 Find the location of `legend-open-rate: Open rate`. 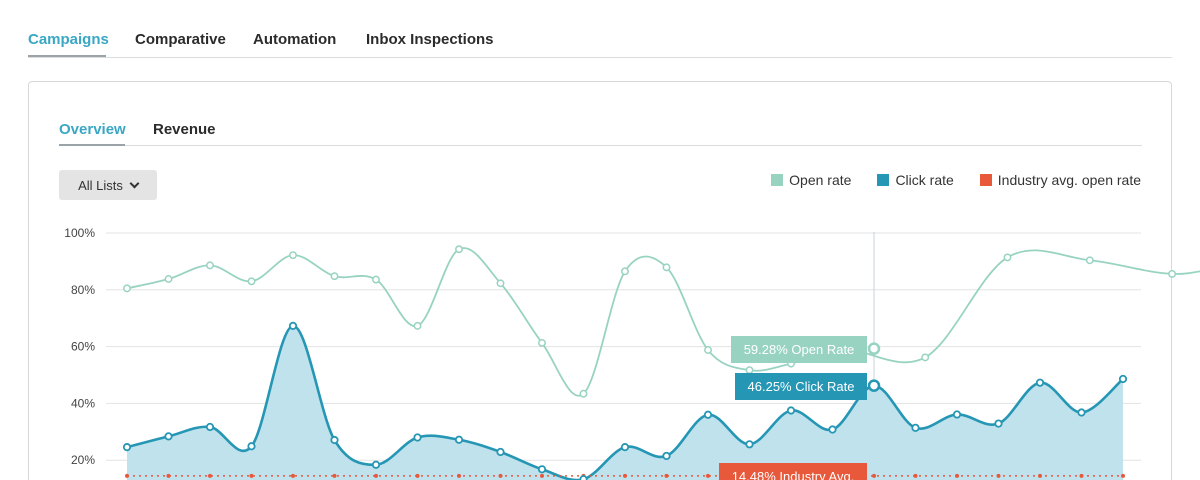

legend-open-rate: Open rate is located at coordinates (811, 180).